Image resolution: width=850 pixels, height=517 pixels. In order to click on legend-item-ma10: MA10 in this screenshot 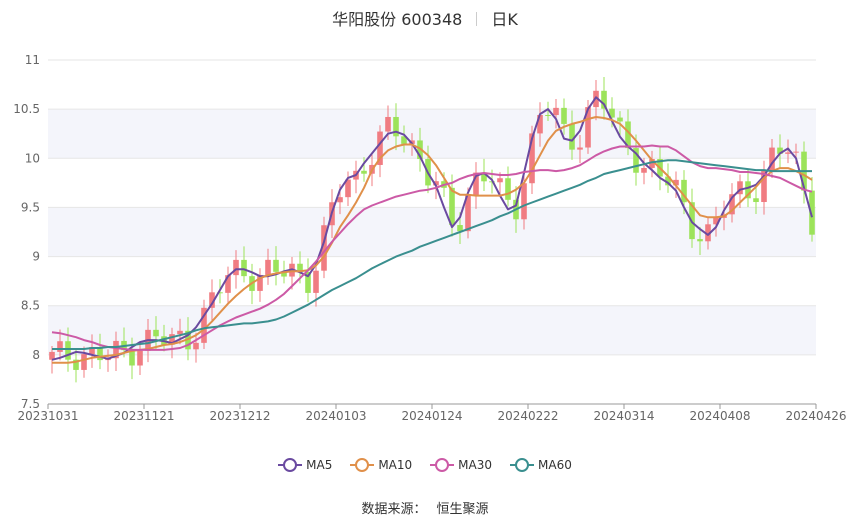, I will do `click(381, 465)`.